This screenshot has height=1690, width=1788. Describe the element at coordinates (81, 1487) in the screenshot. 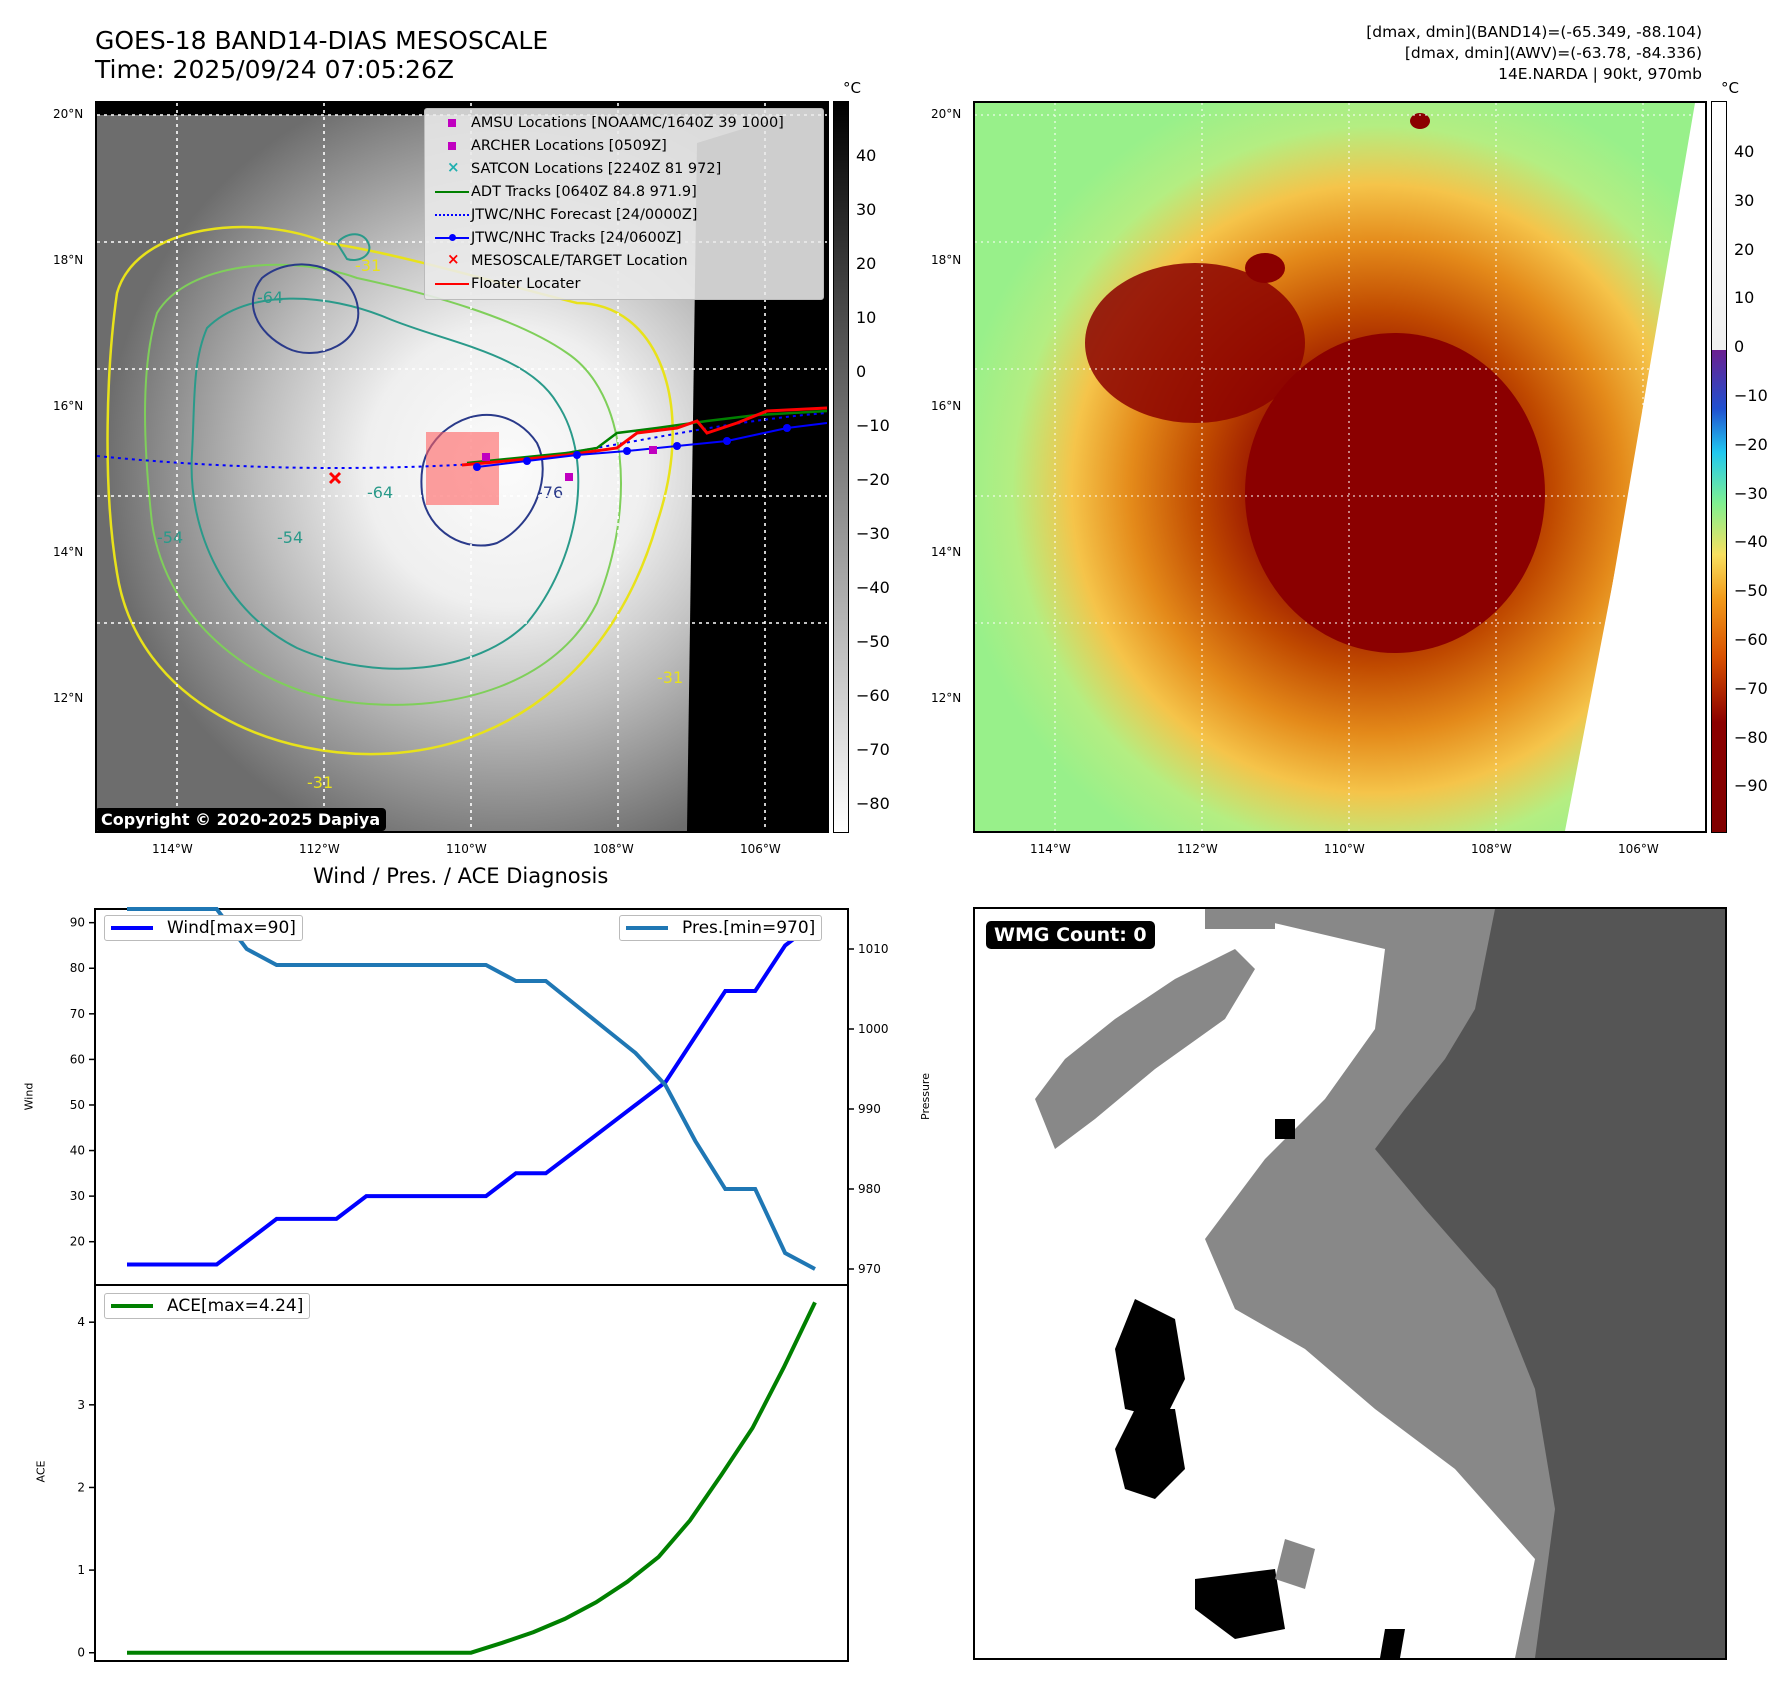

I see `axis-tick-label: 2` at that location.